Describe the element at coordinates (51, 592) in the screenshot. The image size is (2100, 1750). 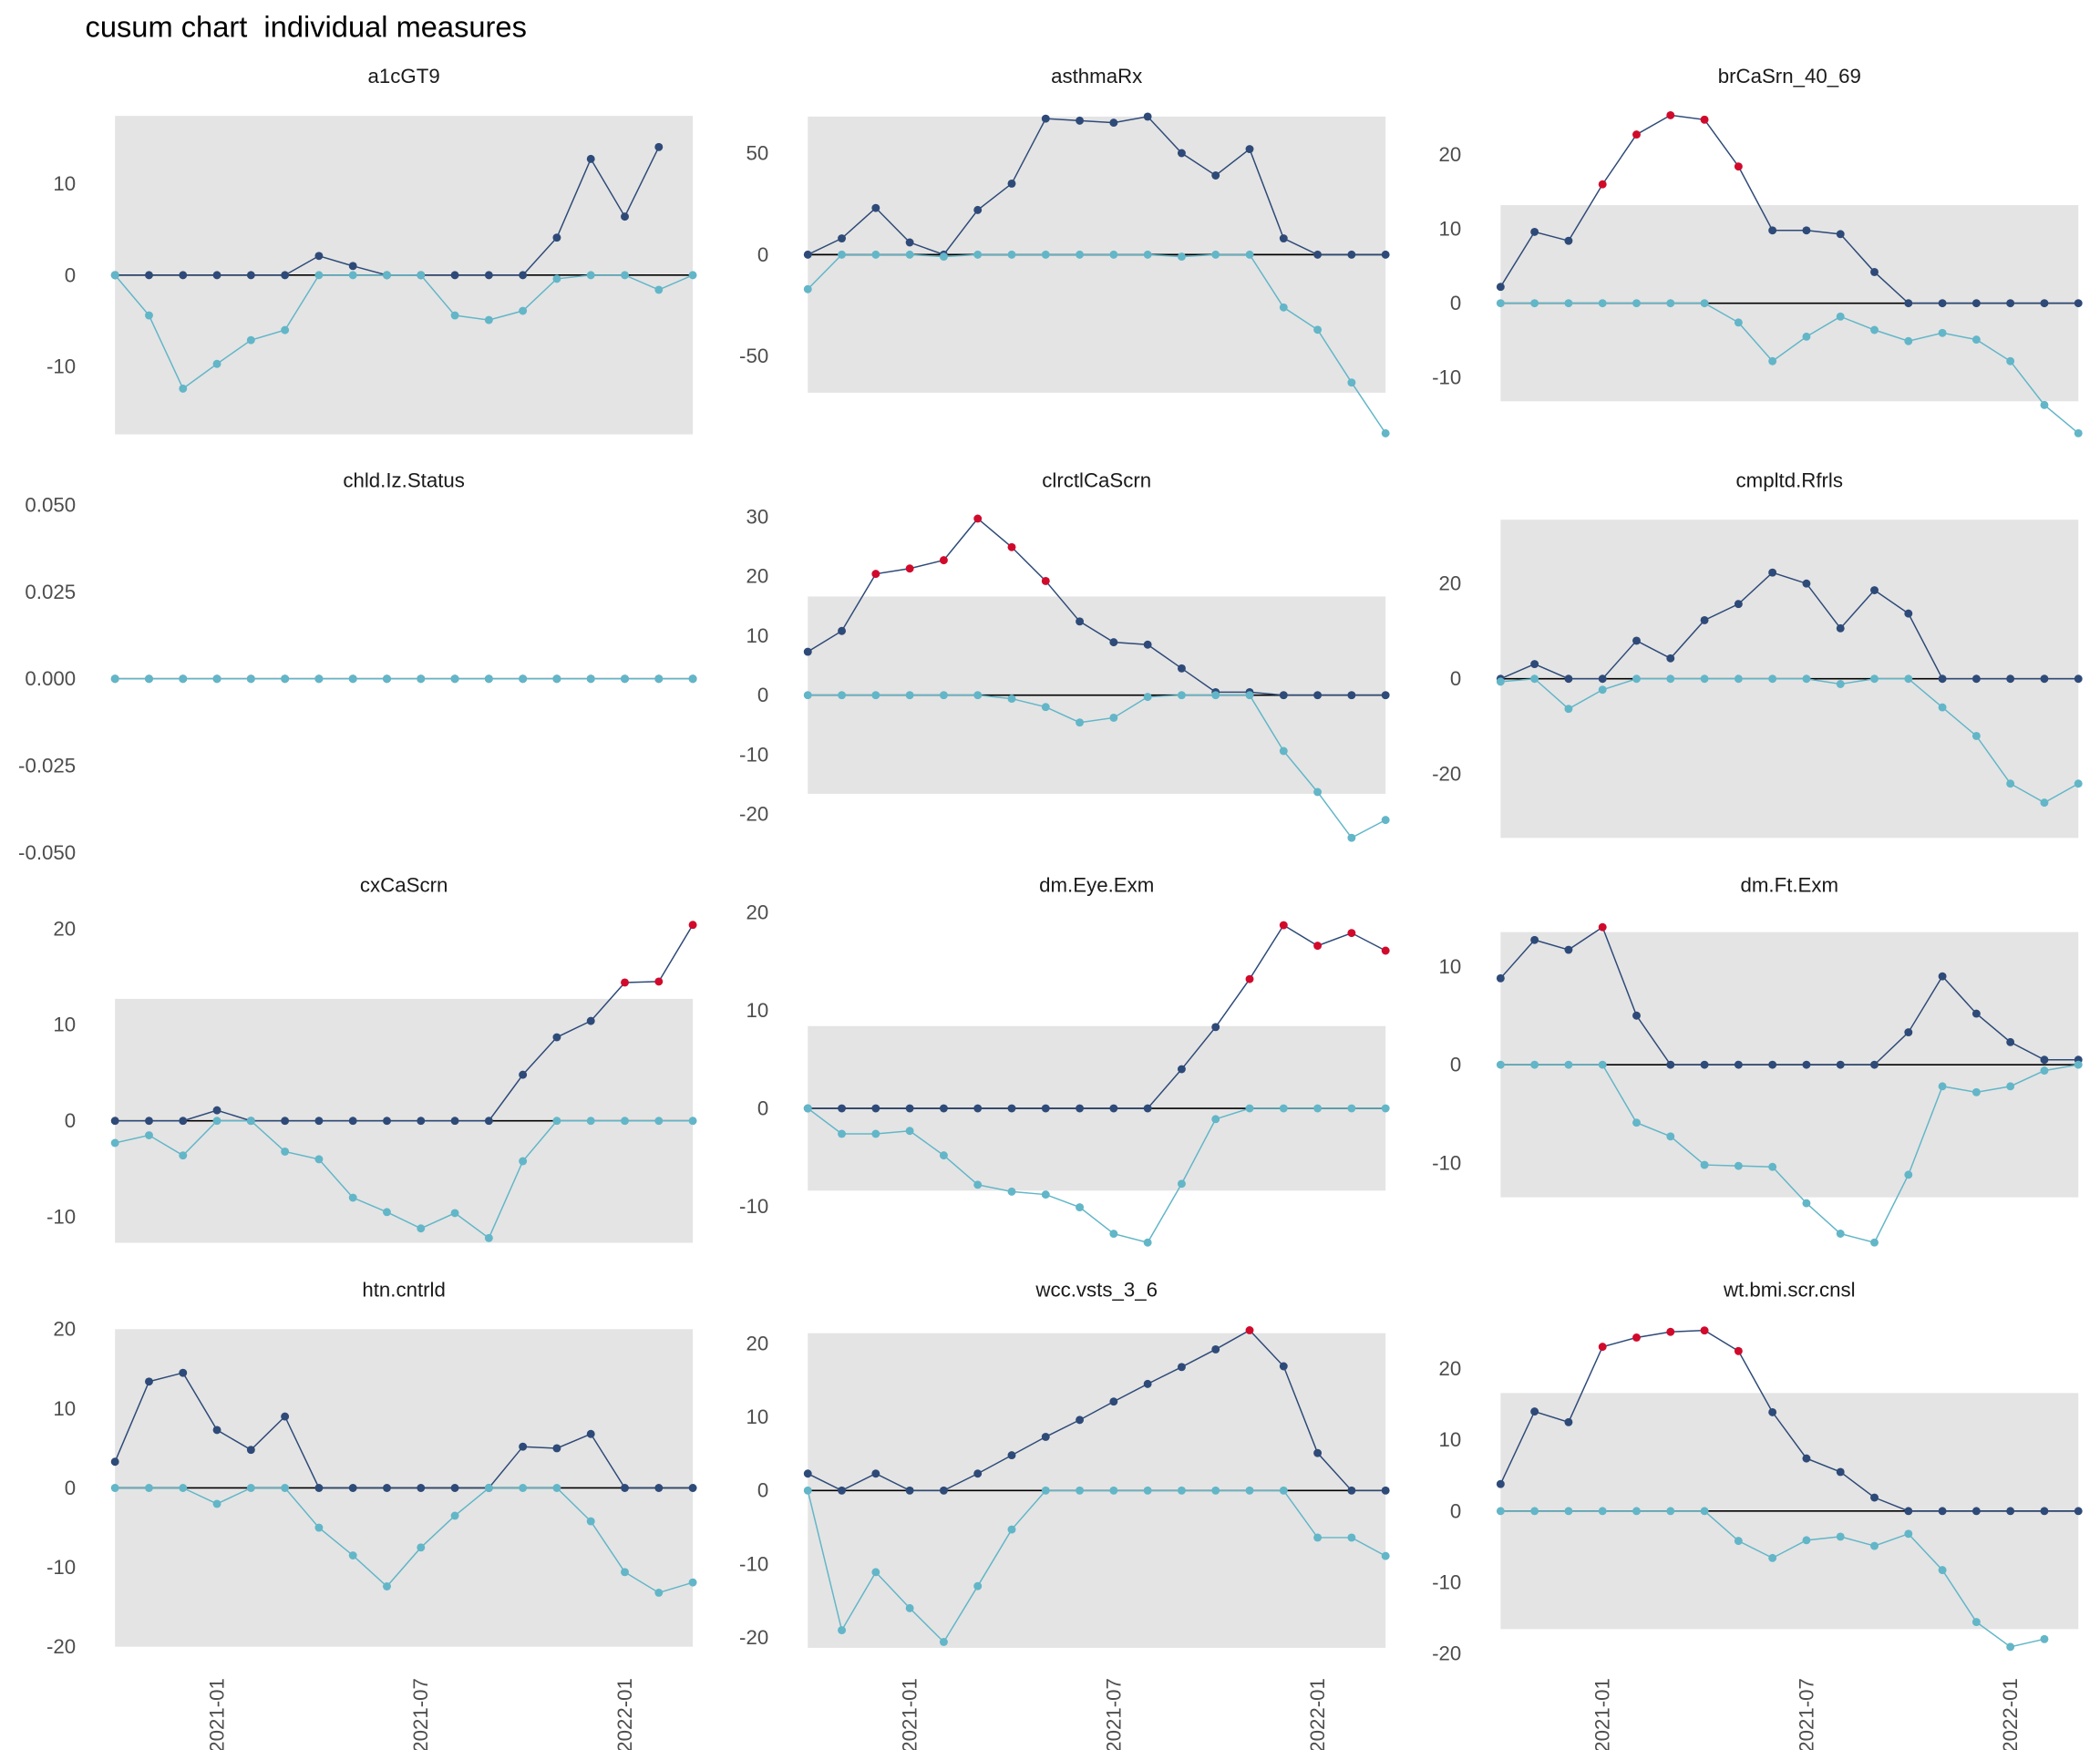
I see `y-tick-label: 0.025` at that location.